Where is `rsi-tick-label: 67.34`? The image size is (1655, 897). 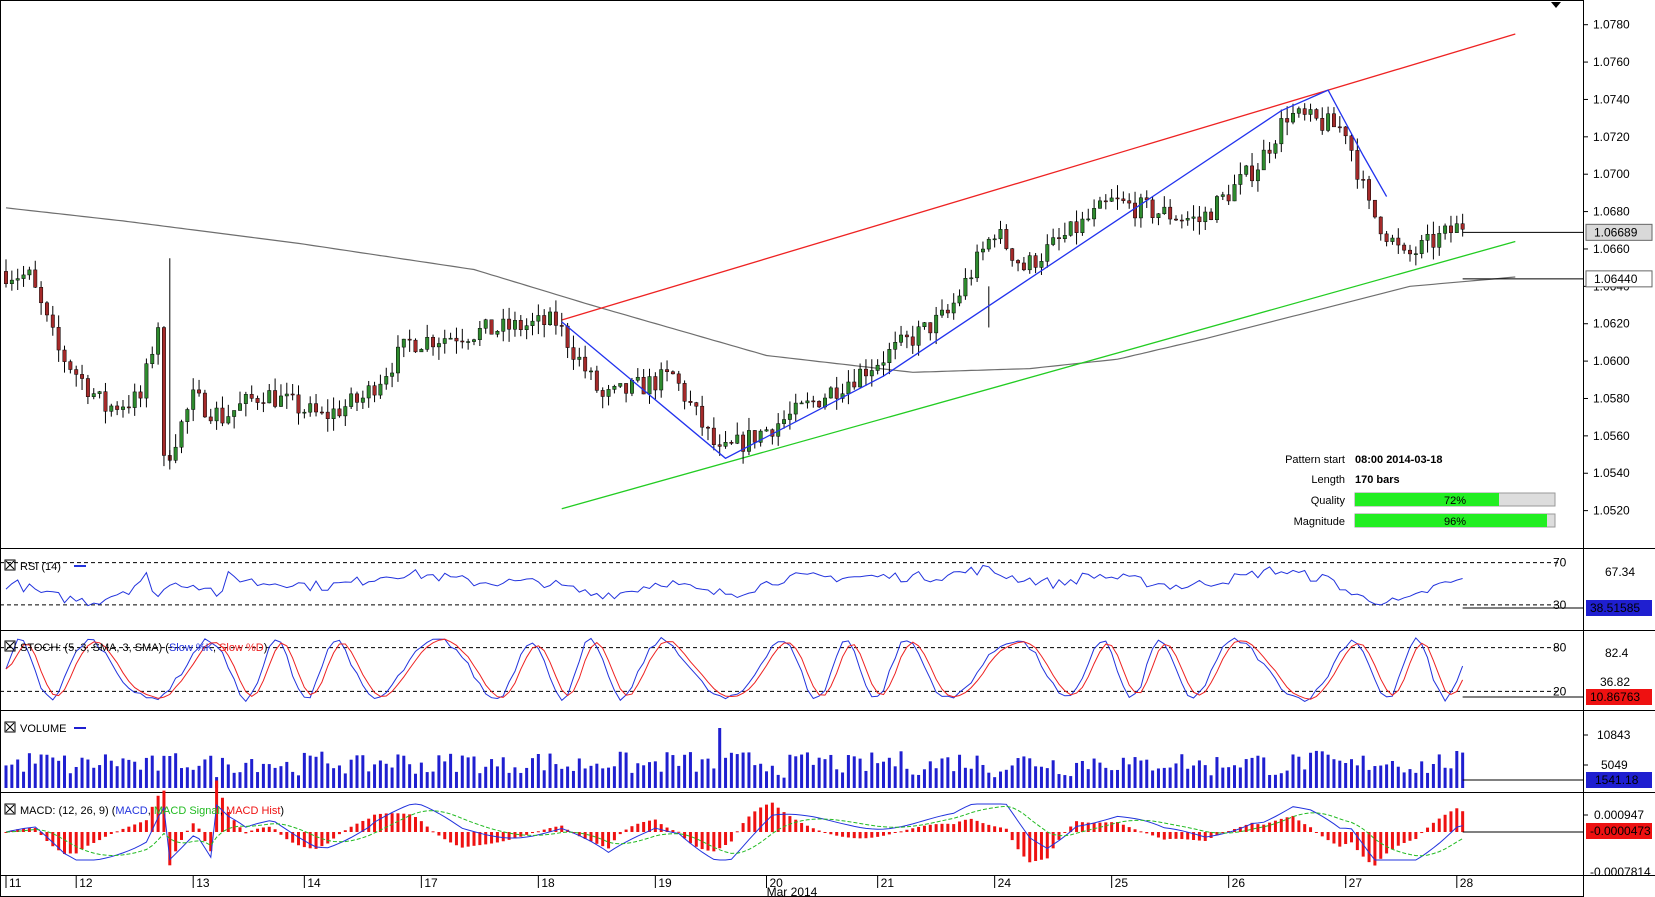 rsi-tick-label: 67.34 is located at coordinates (1620, 572).